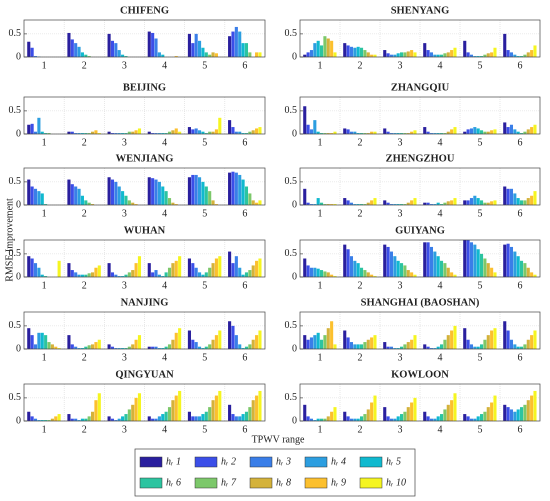 The height and width of the screenshot is (501, 550). What do you see at coordinates (291, 325) in the screenshot?
I see `y-tick-label: 0.5` at bounding box center [291, 325].